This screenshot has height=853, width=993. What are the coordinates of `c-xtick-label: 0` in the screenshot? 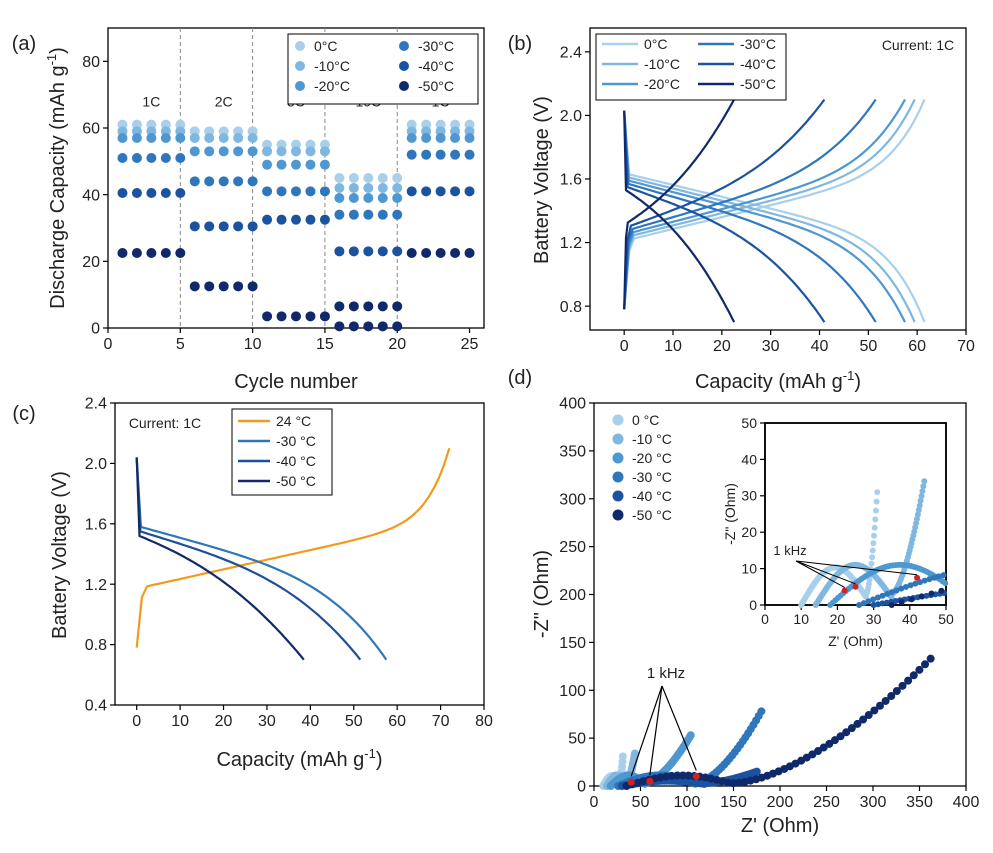 It's located at (136, 721).